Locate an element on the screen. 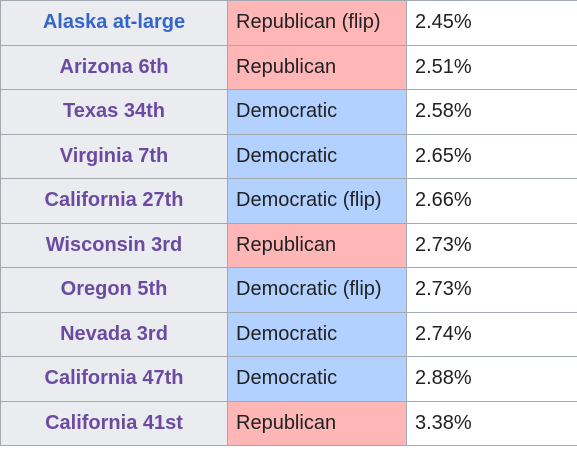  district-link: Texas 34th is located at coordinates (114, 111).